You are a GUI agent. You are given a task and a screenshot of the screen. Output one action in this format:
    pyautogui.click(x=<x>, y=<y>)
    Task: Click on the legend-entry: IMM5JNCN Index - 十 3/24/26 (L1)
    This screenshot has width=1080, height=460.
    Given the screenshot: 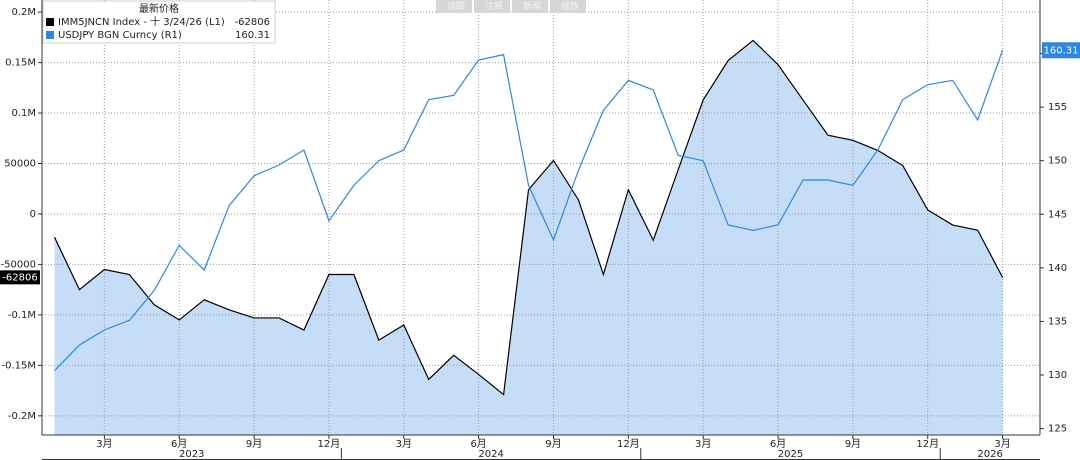 What is the action you would take?
    pyautogui.click(x=141, y=21)
    